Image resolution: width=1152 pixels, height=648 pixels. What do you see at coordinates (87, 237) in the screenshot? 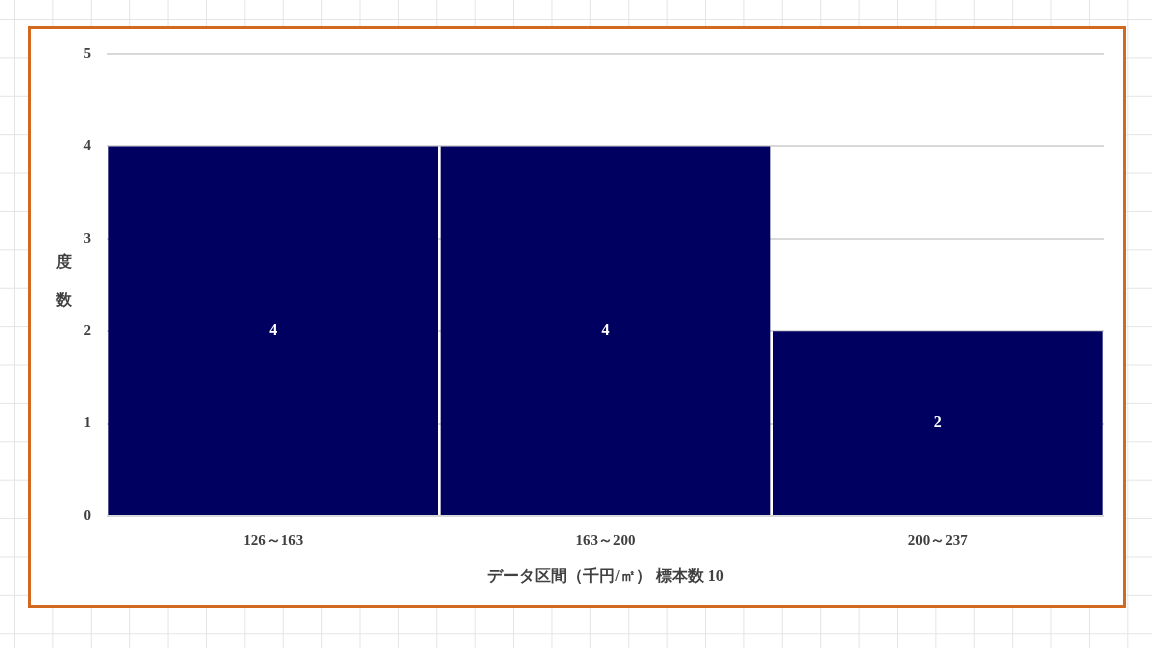
I see `y-tick-label: 3` at bounding box center [87, 237].